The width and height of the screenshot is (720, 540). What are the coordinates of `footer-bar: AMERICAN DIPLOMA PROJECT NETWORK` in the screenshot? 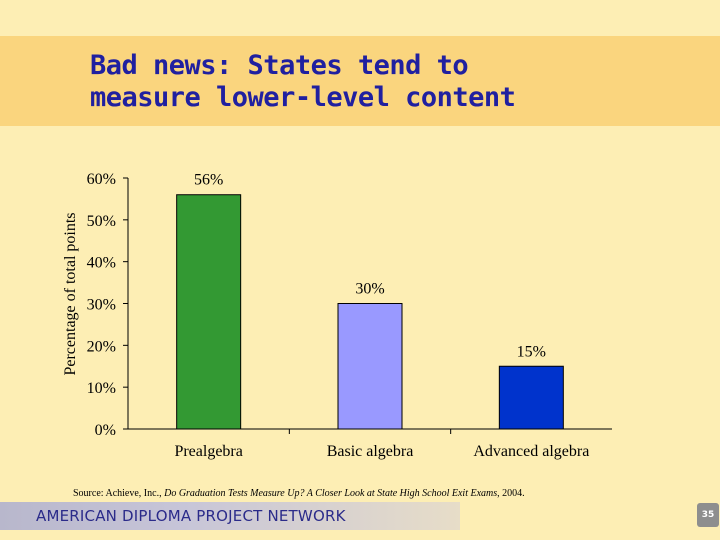 It's located at (230, 516).